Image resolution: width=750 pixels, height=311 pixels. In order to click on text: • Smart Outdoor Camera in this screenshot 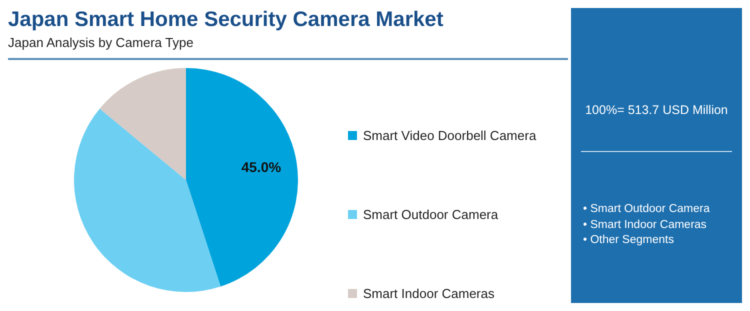, I will do `click(646, 209)`.